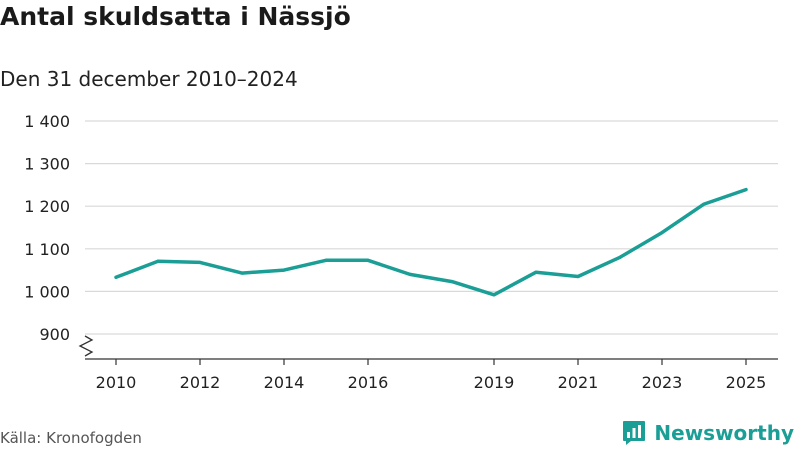 The image size is (800, 450). What do you see at coordinates (54, 334) in the screenshot?
I see `y-tick-label: 900` at bounding box center [54, 334].